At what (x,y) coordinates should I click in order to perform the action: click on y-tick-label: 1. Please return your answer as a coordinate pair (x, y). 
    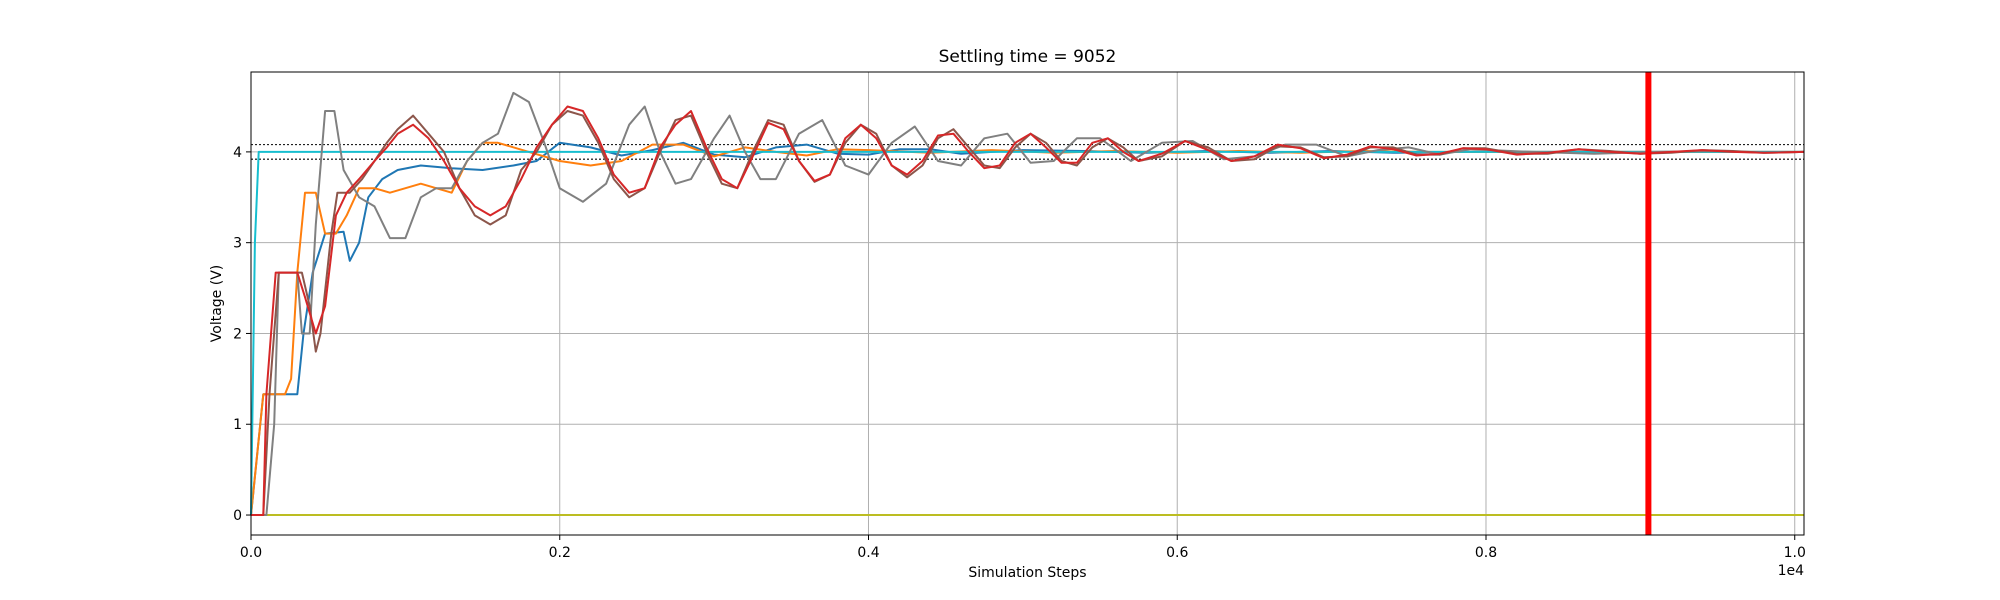
    Looking at the image, I should click on (237, 425).